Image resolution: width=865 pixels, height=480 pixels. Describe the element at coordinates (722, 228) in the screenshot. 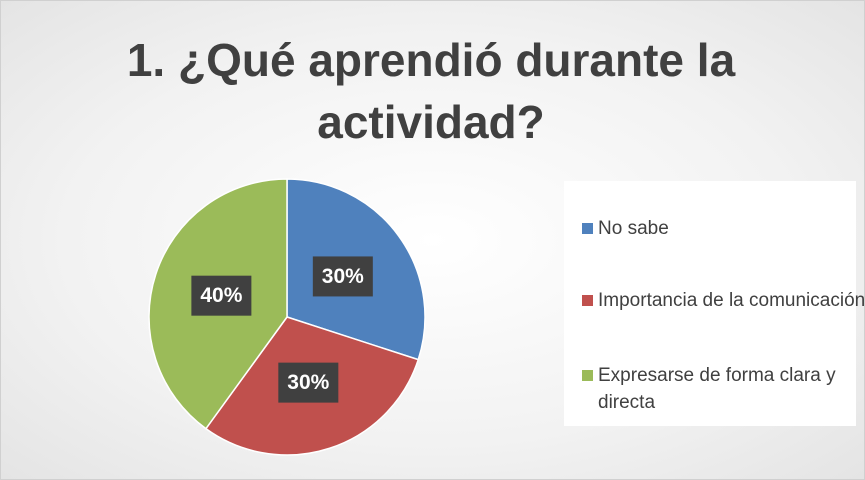

I see `legend-item: No sabe` at that location.